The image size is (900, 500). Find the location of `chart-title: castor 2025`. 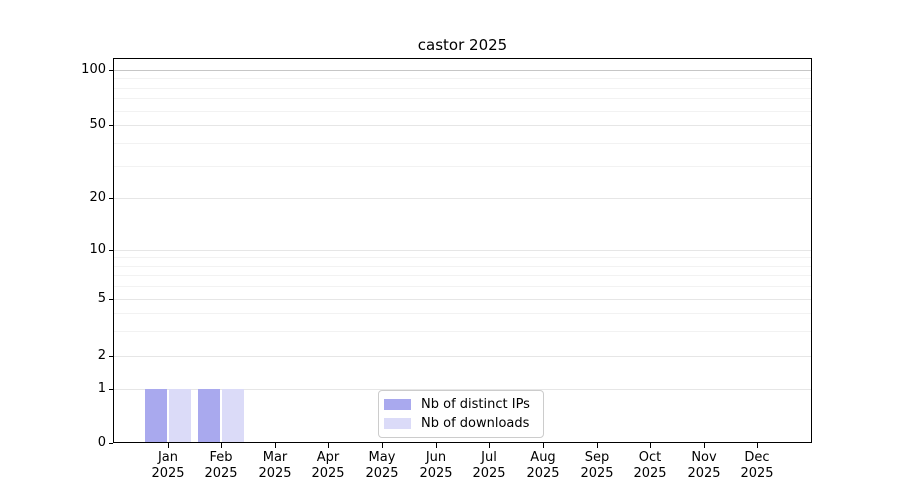

chart-title: castor 2025 is located at coordinates (462, 45).